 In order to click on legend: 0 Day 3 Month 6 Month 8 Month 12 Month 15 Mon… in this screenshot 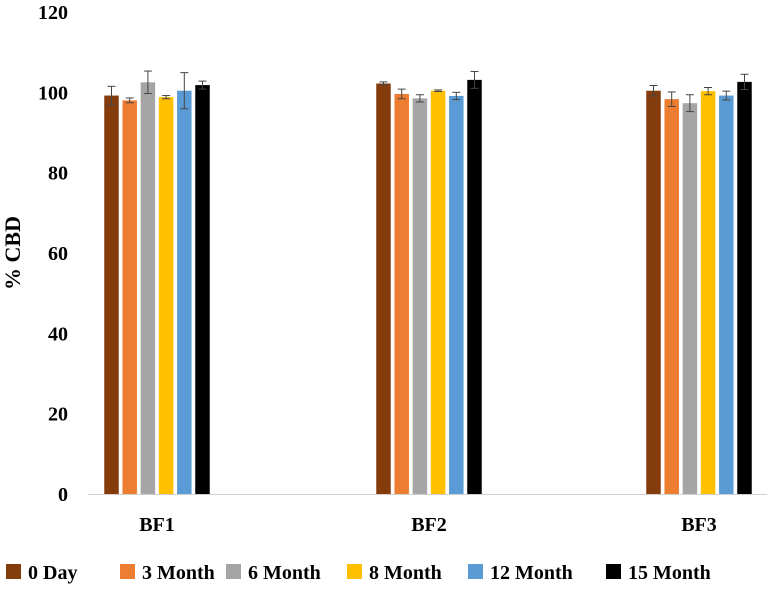, I will do `click(358, 573)`.